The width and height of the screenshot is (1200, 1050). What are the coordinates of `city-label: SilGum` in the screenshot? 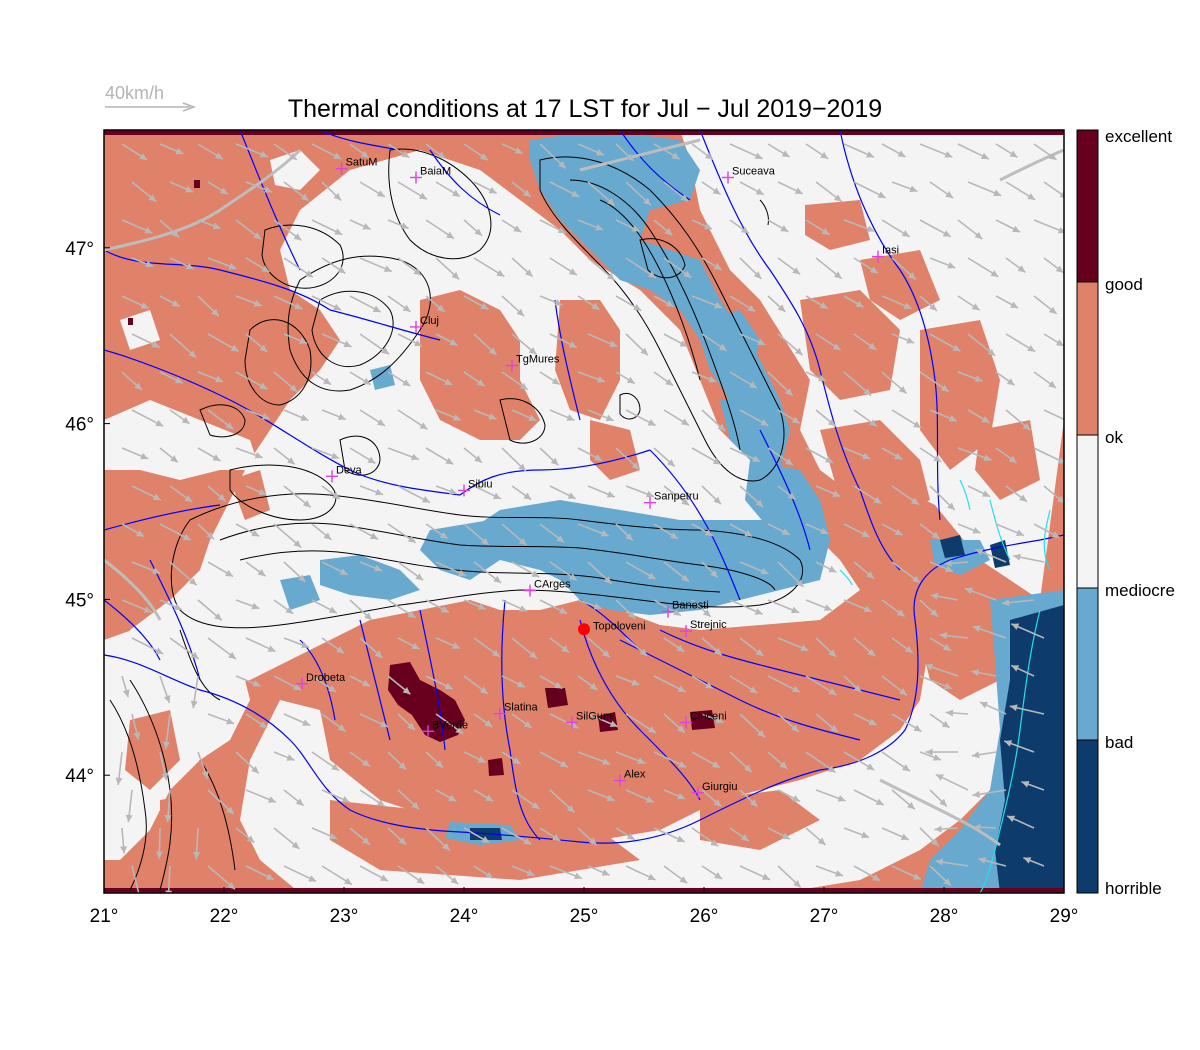 It's located at (594, 716).